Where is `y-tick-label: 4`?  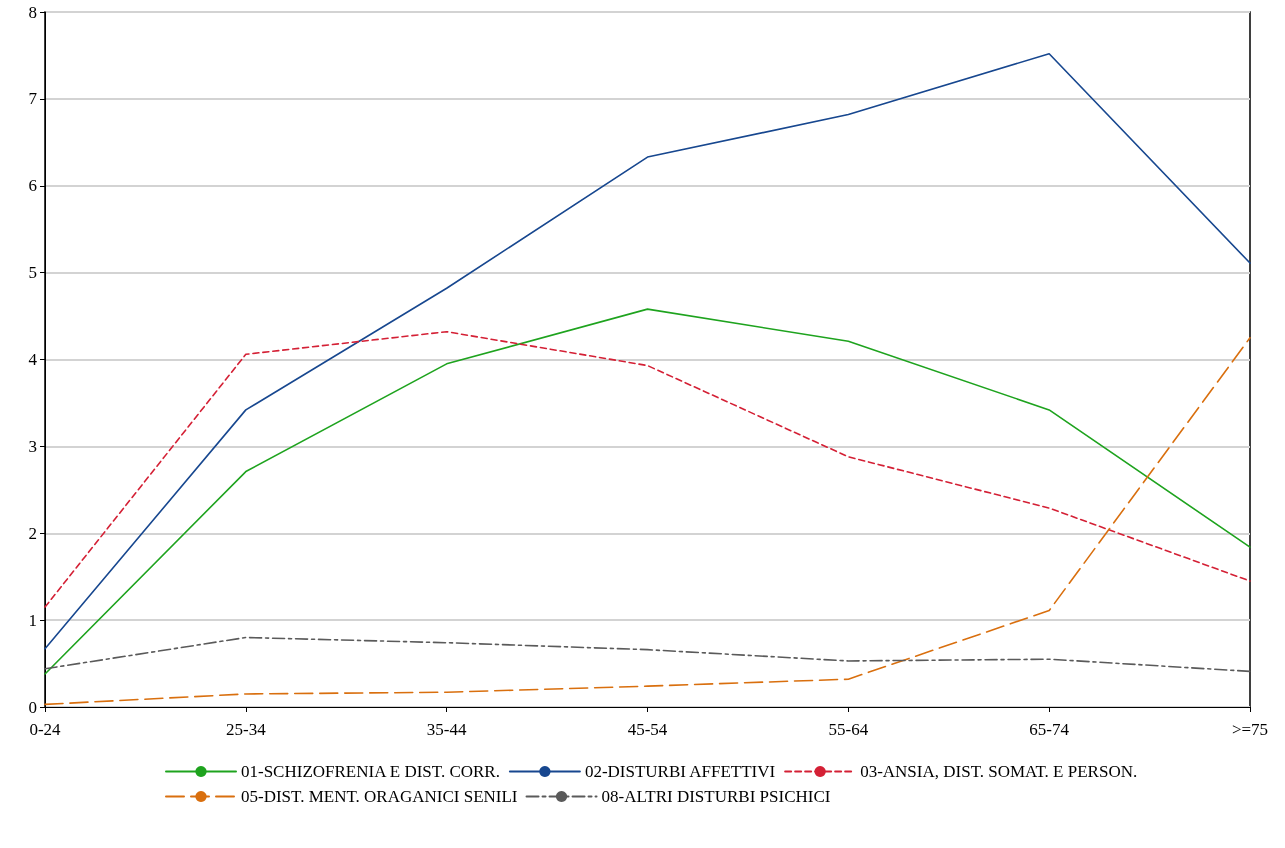 y-tick-label: 4 is located at coordinates (33, 359).